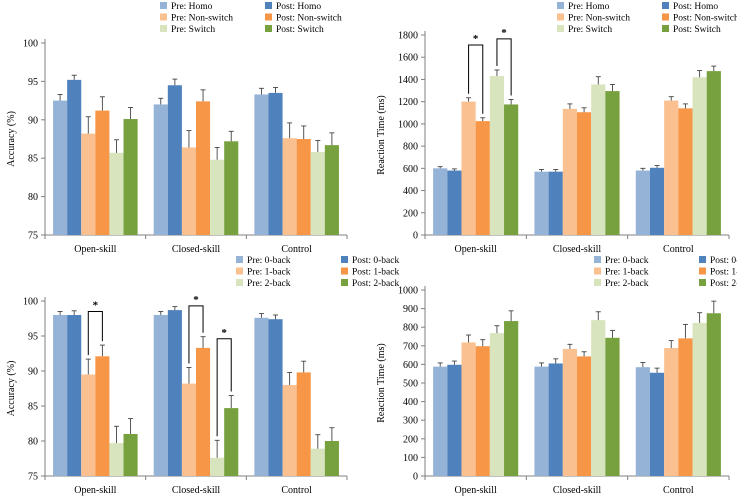 Image resolution: width=737 pixels, height=504 pixels. What do you see at coordinates (298, 7) in the screenshot?
I see `legend-label: Post: Homo` at bounding box center [298, 7].